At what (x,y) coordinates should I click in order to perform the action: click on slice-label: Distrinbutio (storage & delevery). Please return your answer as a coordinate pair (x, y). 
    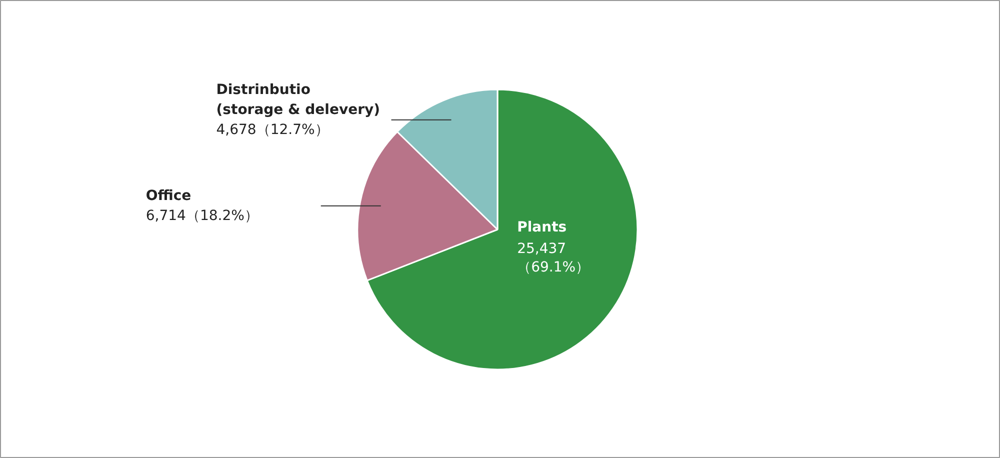
    Looking at the image, I should click on (298, 100).